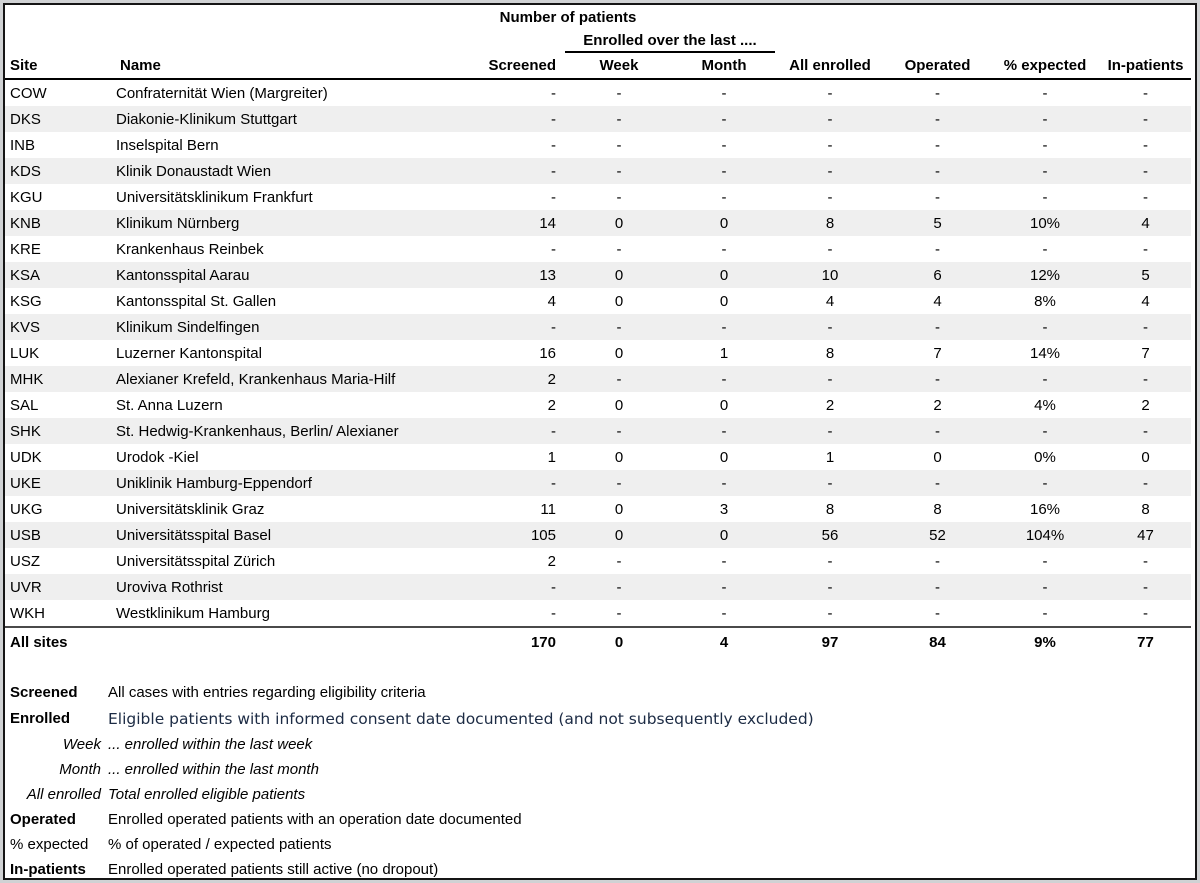  Describe the element at coordinates (297, 535) in the screenshot. I see `site-name-cell: Universitätsspital Basel` at that location.